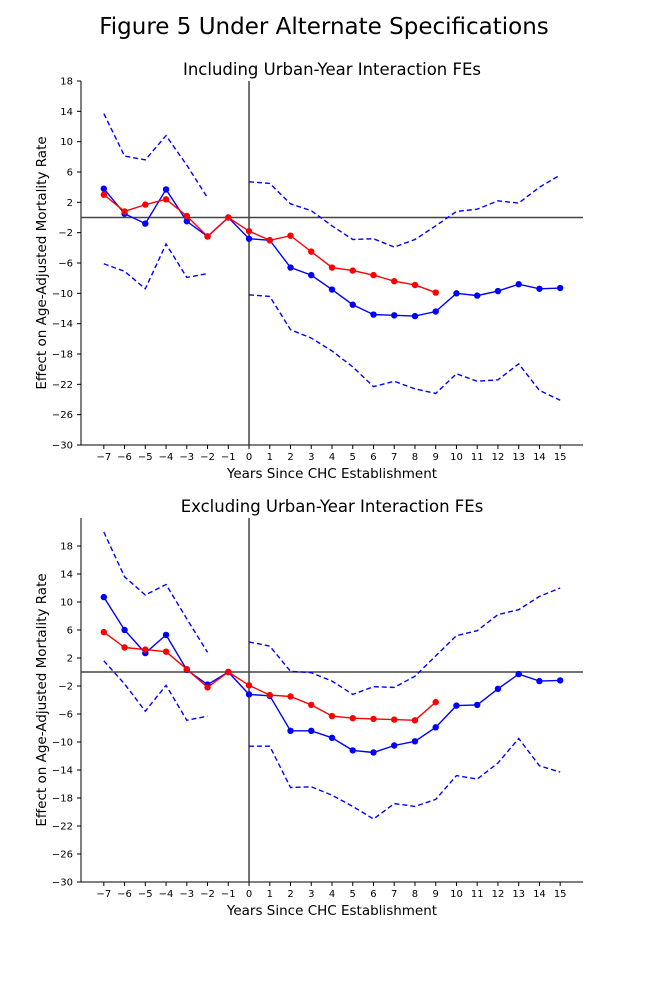 This screenshot has width=648, height=1008. I want to click on x-tick-label: −4, so click(166, 894).